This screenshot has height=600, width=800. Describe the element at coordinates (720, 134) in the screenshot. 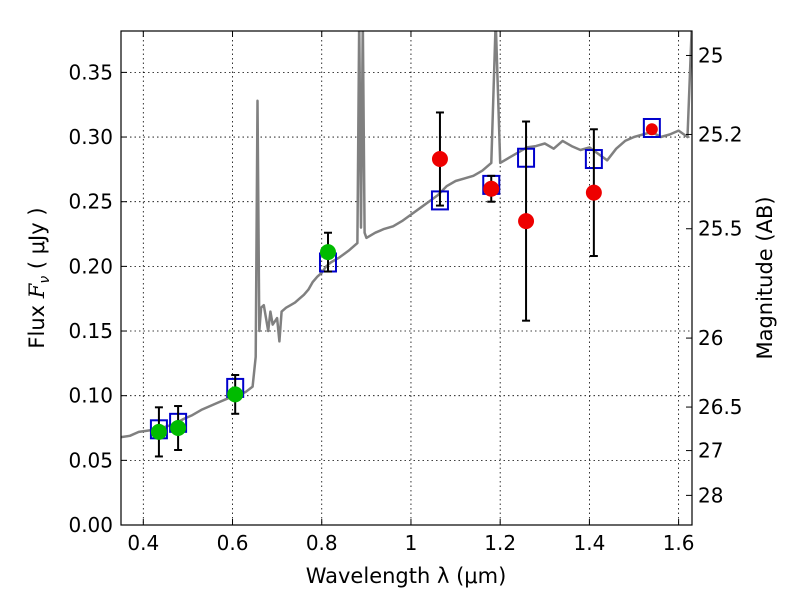

I see `mag-tick-label: 25.2` at that location.